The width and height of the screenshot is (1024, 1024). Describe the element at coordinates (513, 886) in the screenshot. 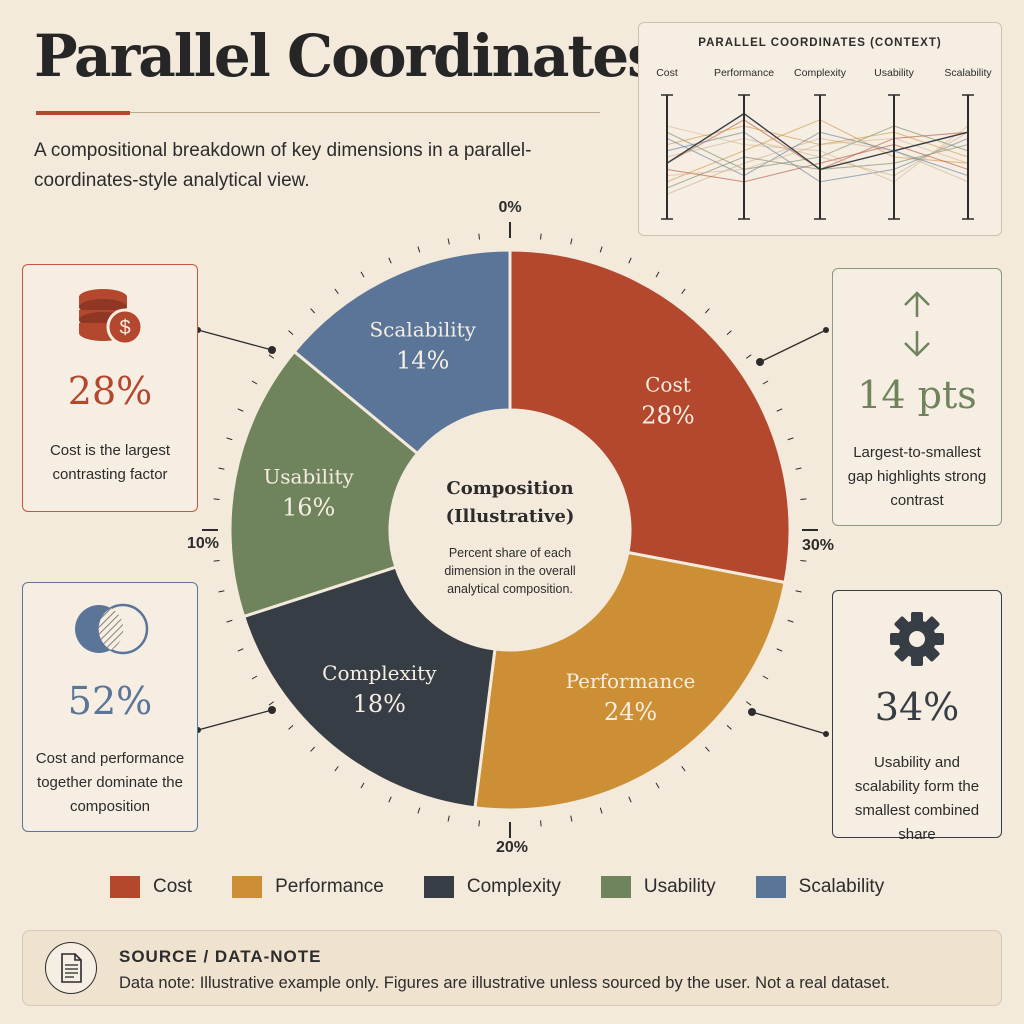

I see `legend-label: Complexity` at that location.